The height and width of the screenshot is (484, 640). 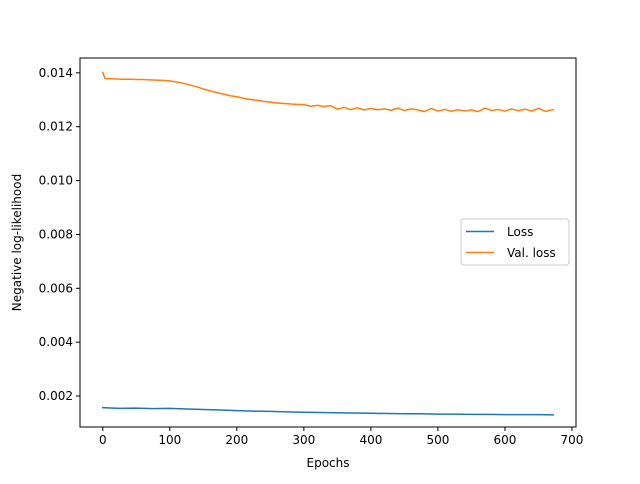 What do you see at coordinates (56, 127) in the screenshot?
I see `y-tick-label: 0.012` at bounding box center [56, 127].